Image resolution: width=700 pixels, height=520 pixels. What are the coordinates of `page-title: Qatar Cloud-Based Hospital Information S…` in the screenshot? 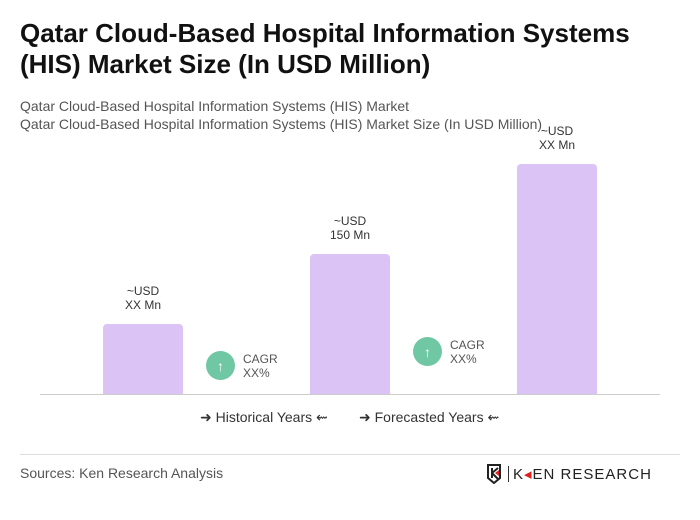 It's located at (325, 48).